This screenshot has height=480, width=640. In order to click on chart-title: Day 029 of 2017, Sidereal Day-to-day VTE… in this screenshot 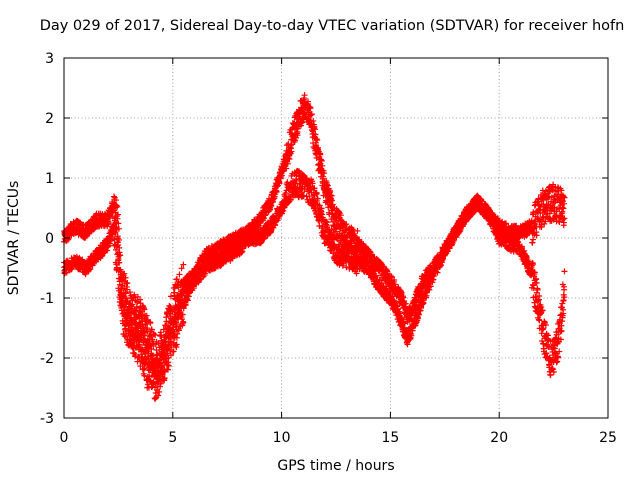, I will do `click(332, 26)`.